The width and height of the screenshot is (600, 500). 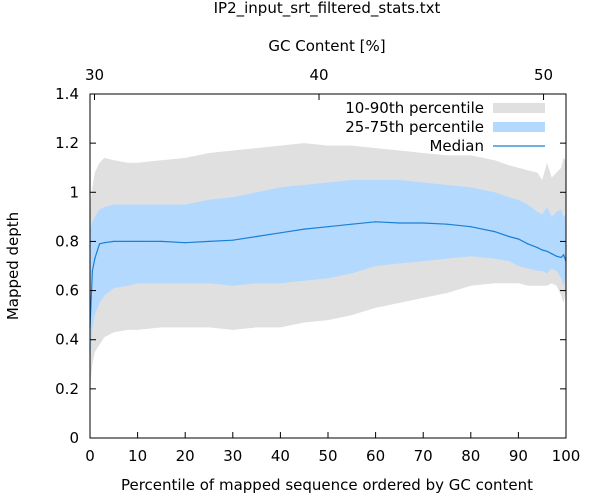 I want to click on x2-tick-label: 50, so click(x=543, y=75).